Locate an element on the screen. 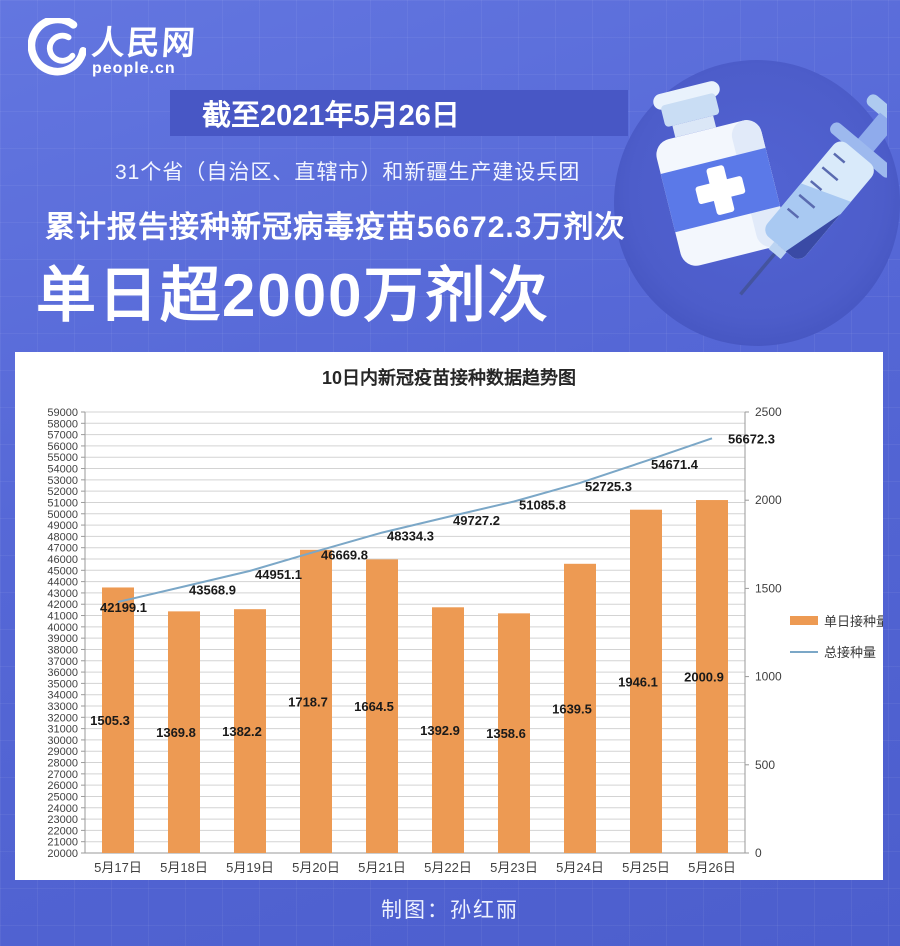 The height and width of the screenshot is (946, 900). left-axis-label: 33000 is located at coordinates (62, 707).